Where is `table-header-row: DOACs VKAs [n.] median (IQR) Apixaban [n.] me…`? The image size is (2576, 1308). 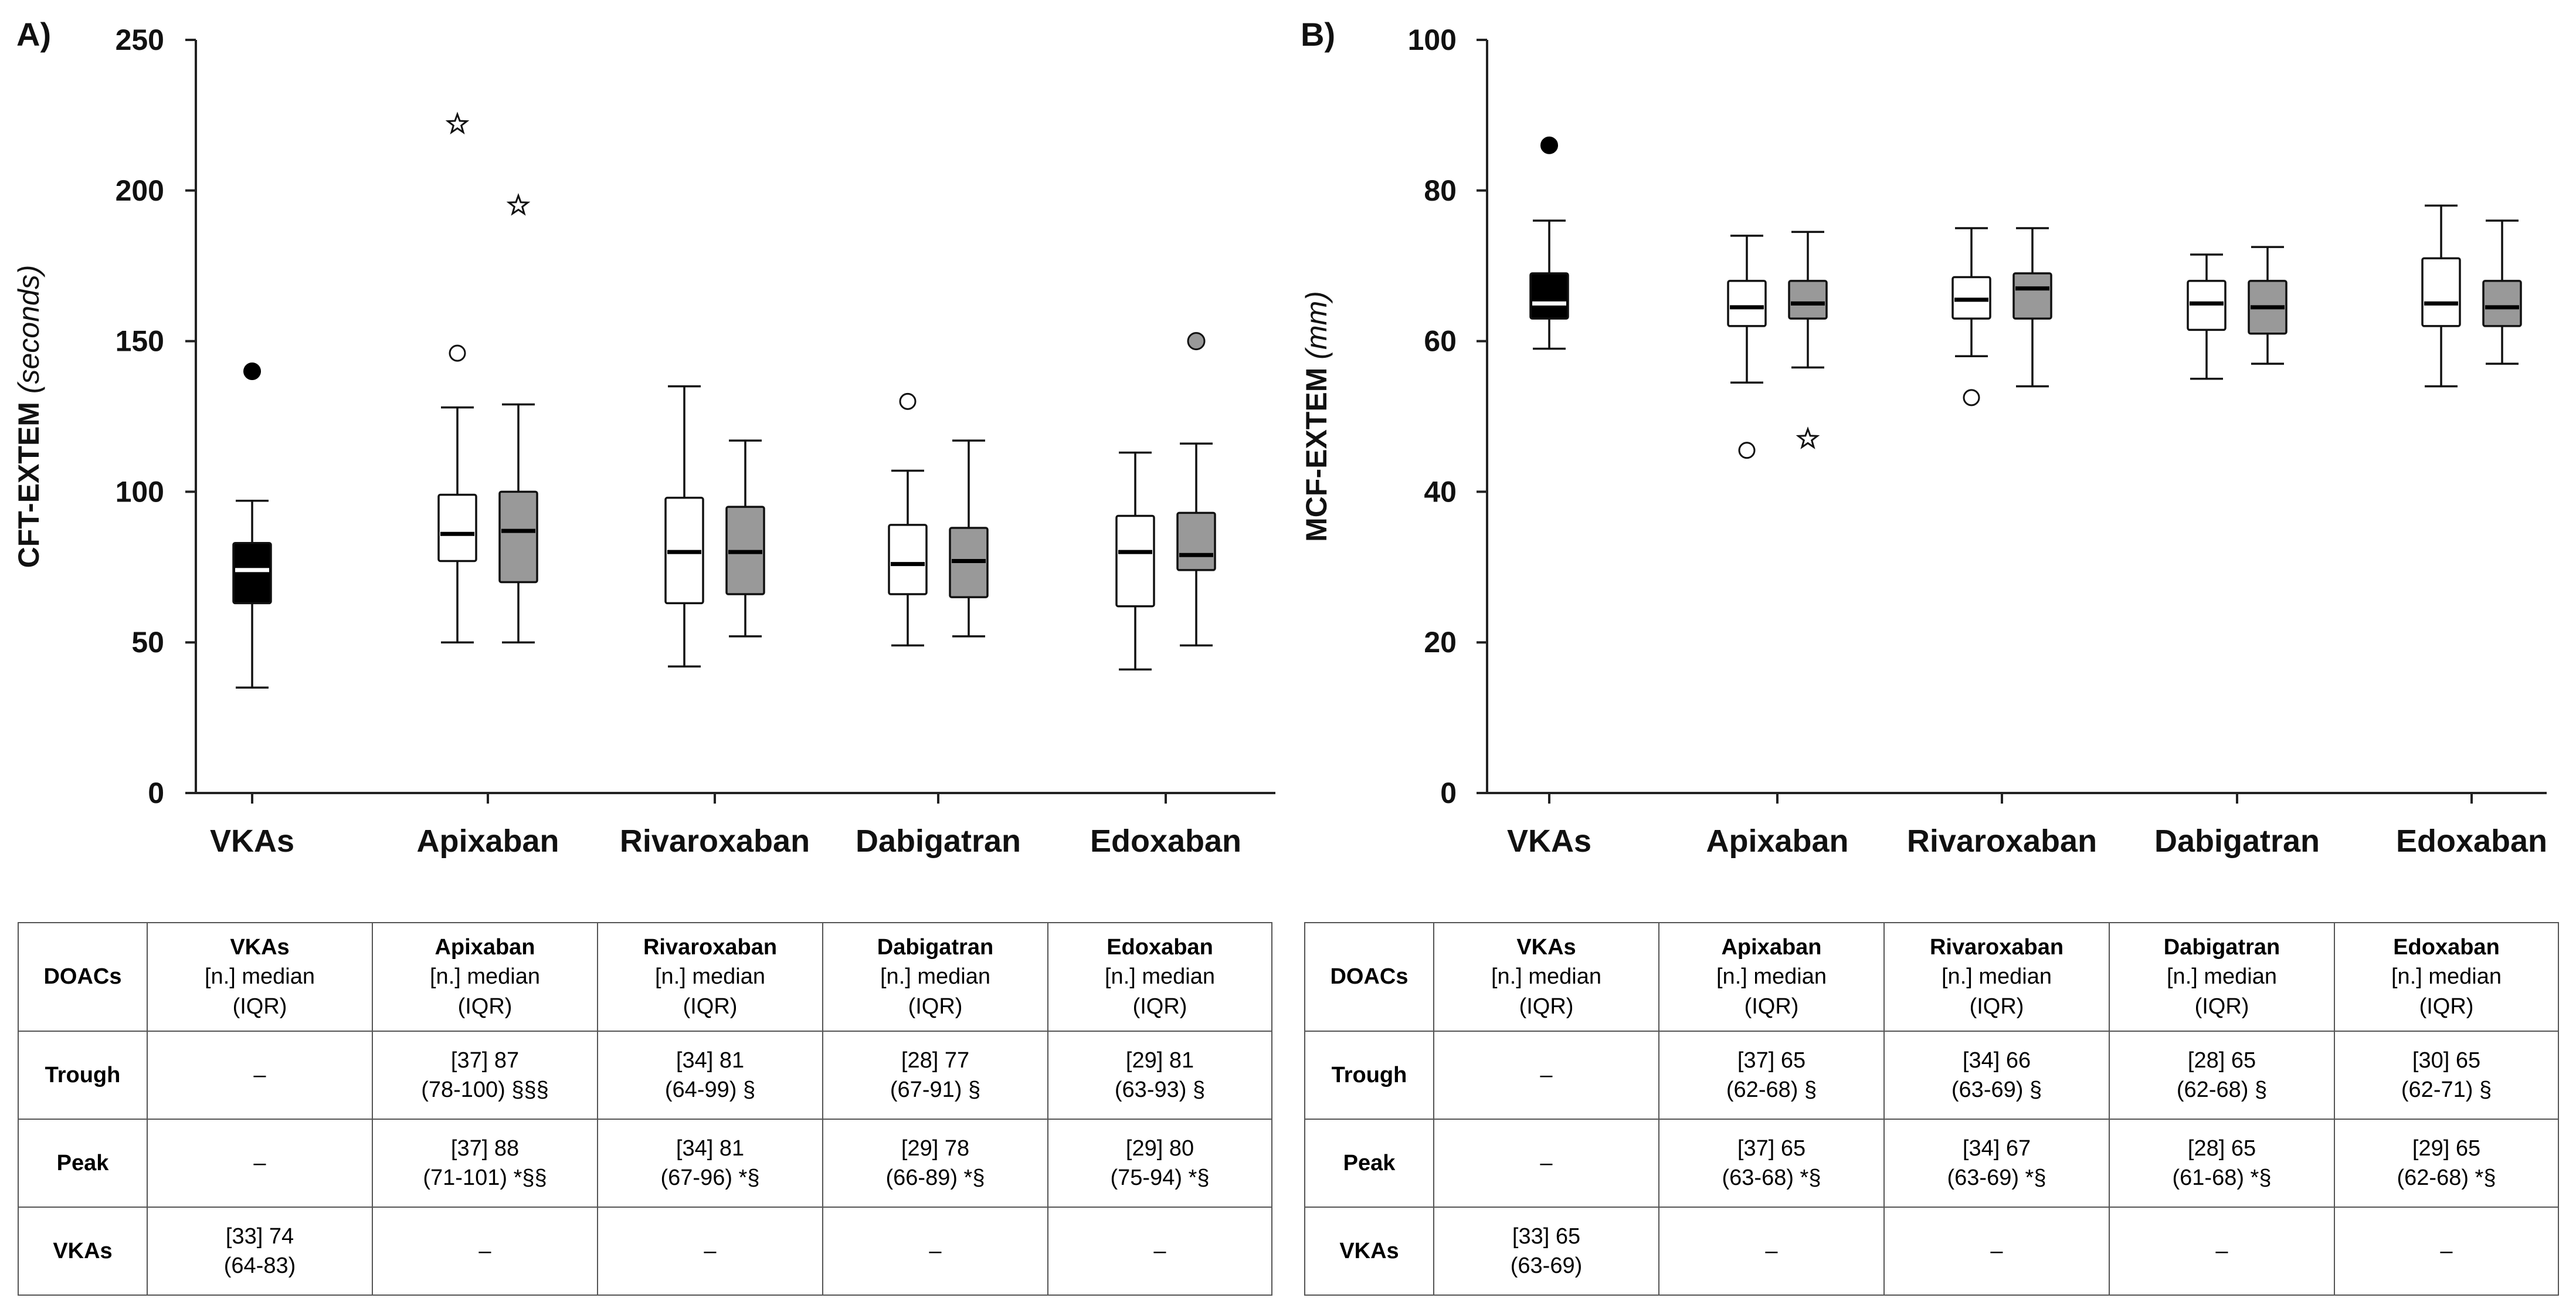 table-header-row: DOACs VKAs [n.] median (IQR) Apixaban [n.] me… is located at coordinates (1931, 977).